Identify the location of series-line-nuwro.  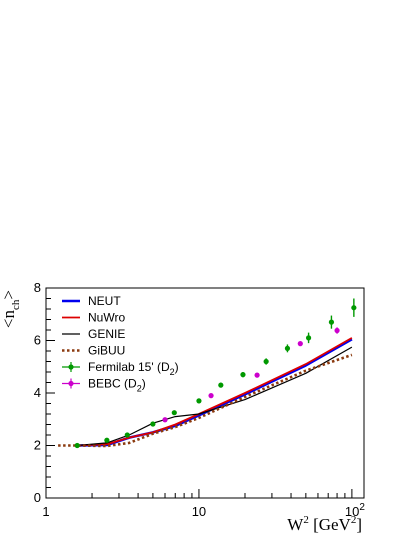
(215, 392).